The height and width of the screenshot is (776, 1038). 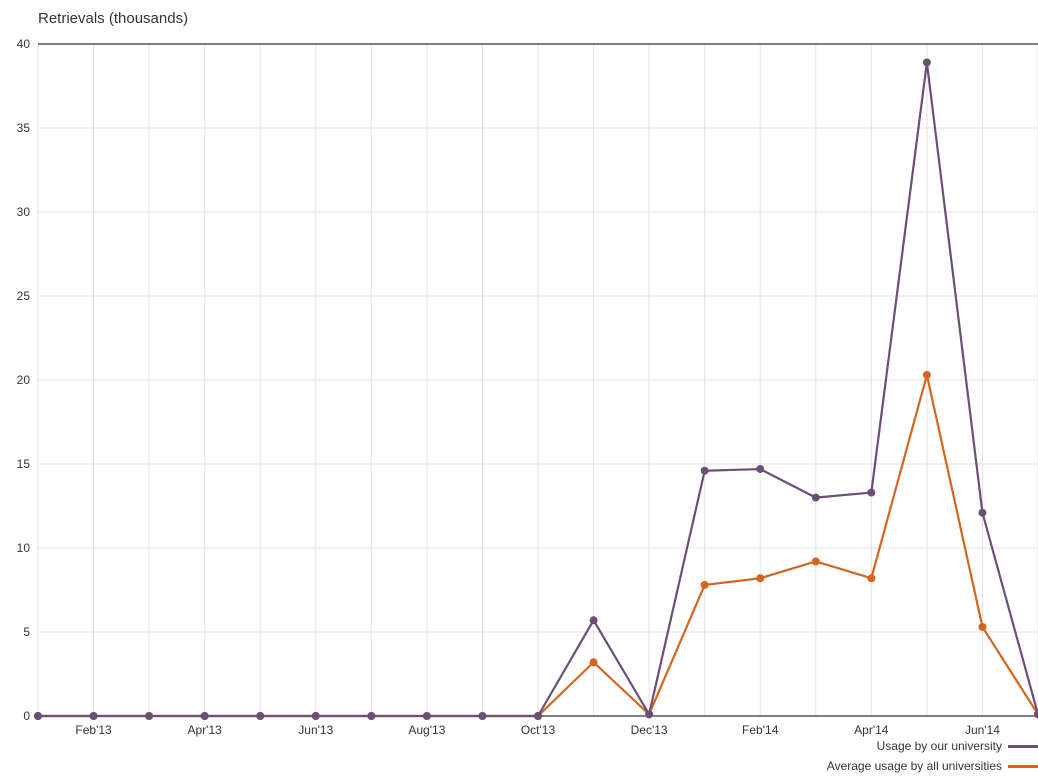 I want to click on y-tick-label: 15, so click(x=24, y=464).